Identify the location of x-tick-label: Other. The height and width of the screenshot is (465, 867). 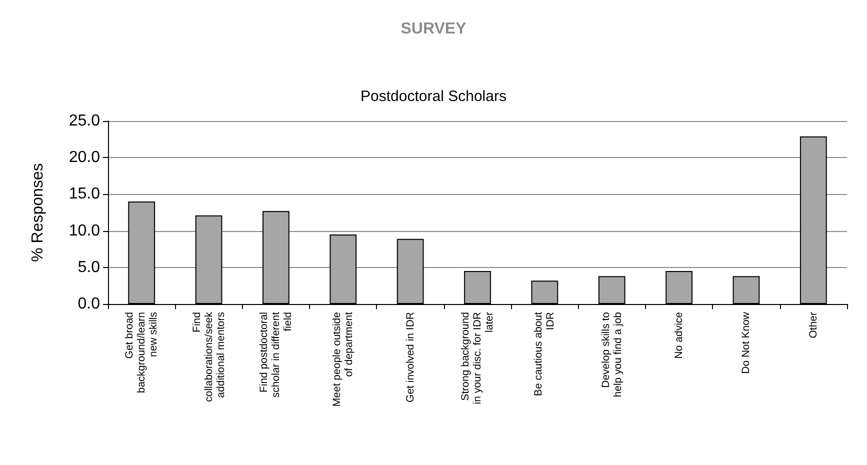
(813, 325).